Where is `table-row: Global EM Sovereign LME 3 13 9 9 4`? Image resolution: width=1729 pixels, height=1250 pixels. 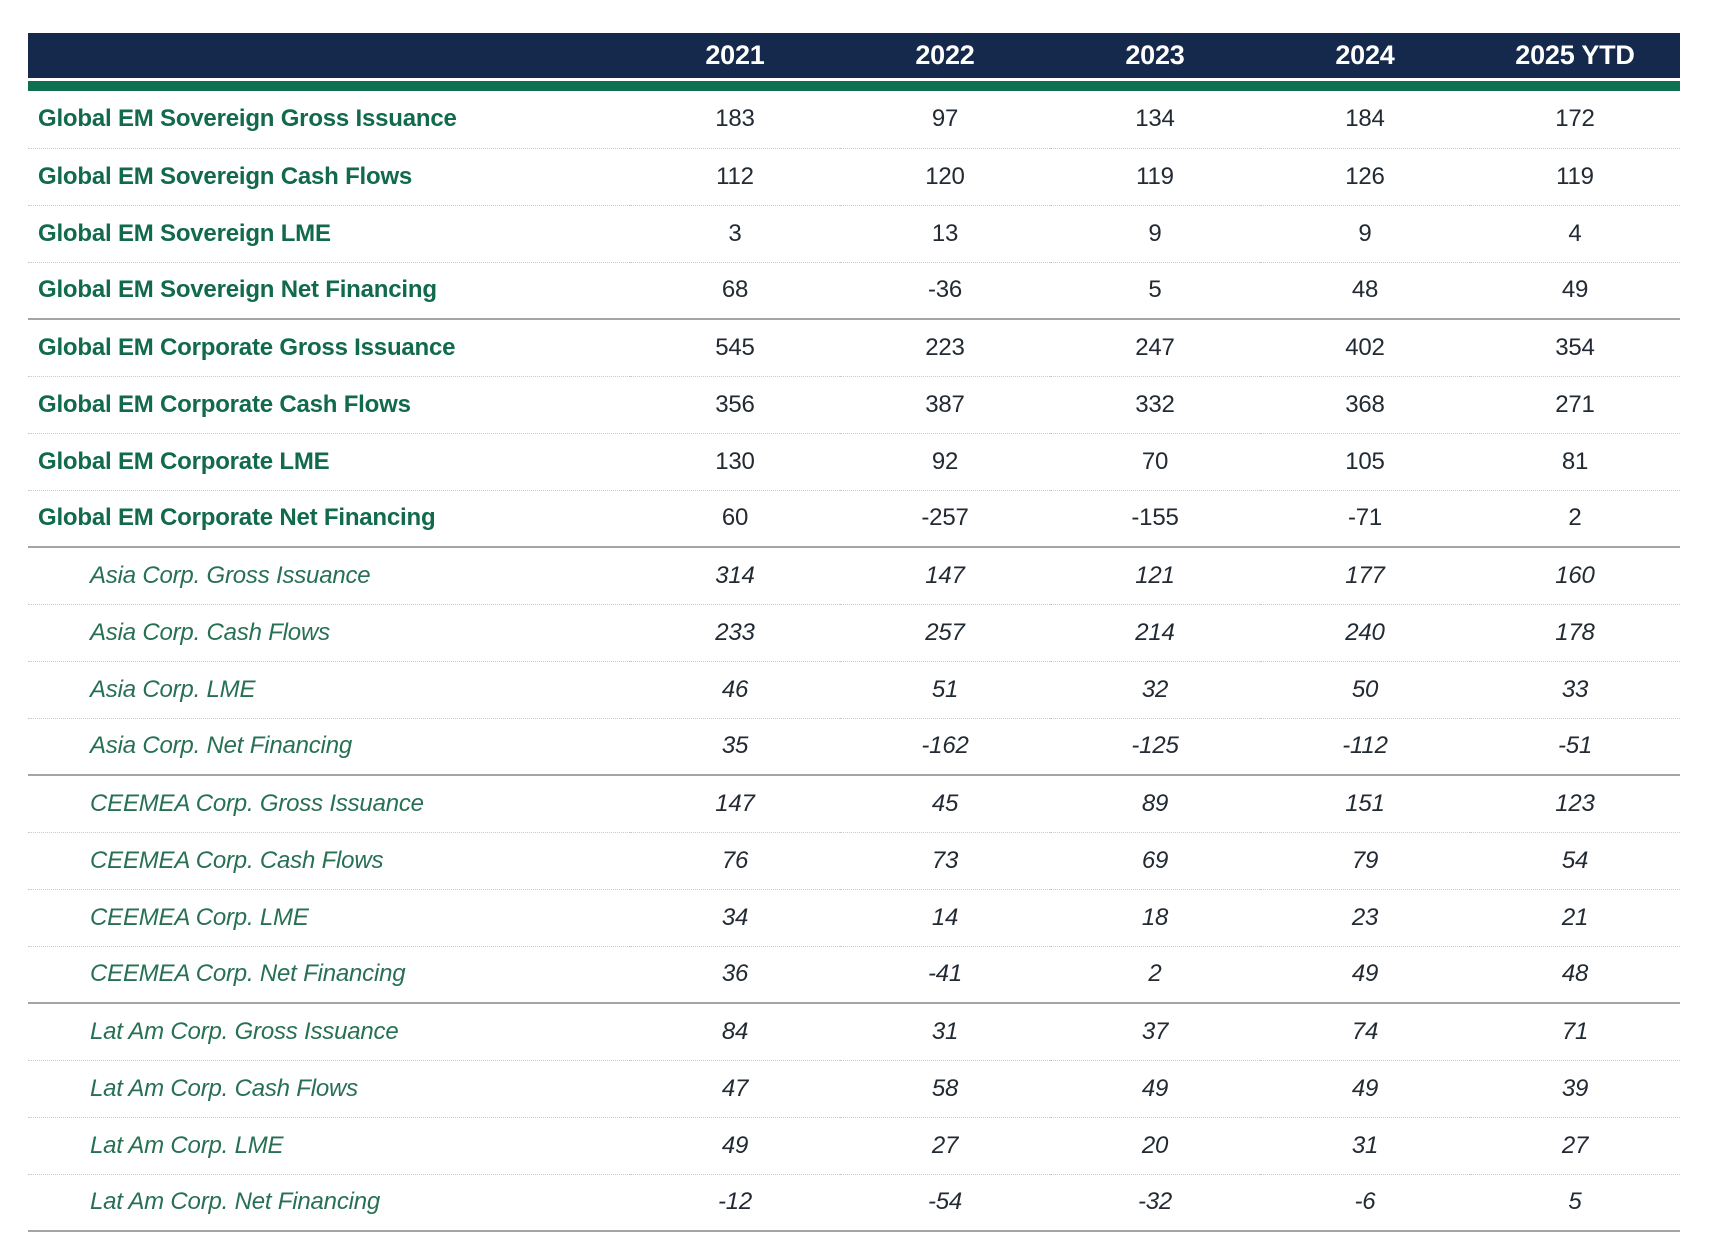 table-row: Global EM Sovereign LME 3 13 9 9 4 is located at coordinates (854, 234).